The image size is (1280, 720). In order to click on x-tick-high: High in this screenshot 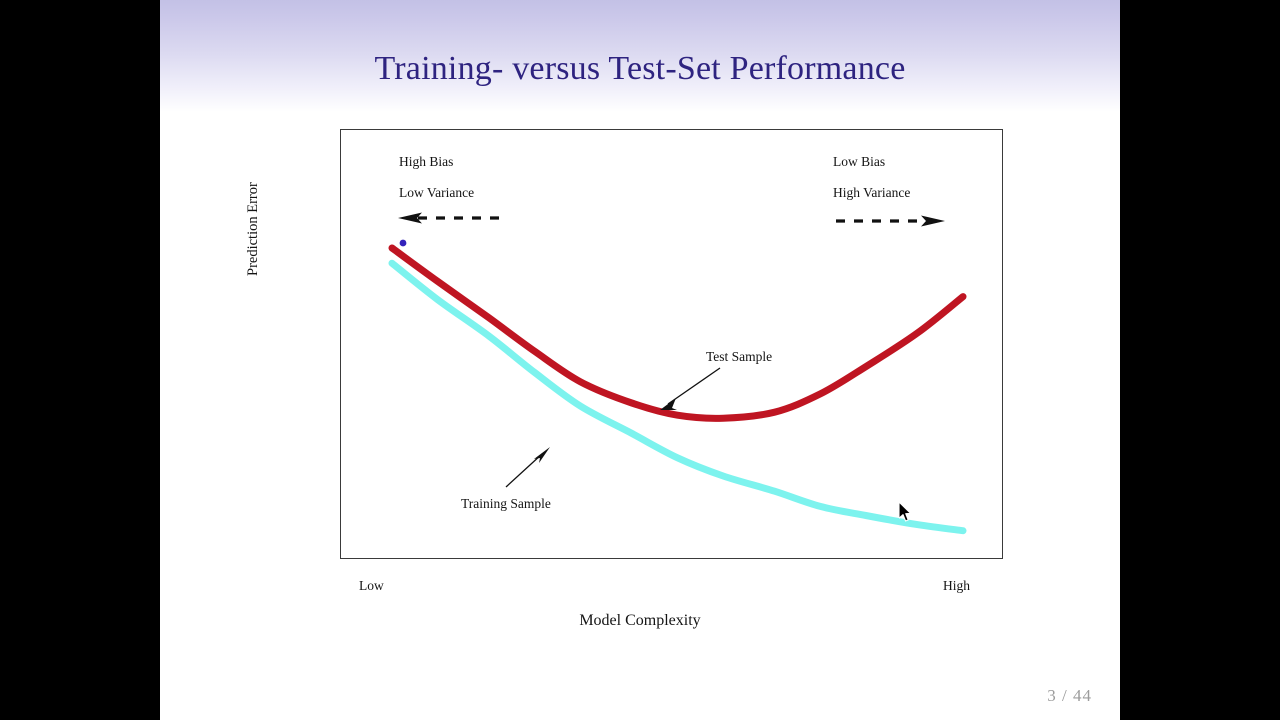, I will do `click(956, 585)`.